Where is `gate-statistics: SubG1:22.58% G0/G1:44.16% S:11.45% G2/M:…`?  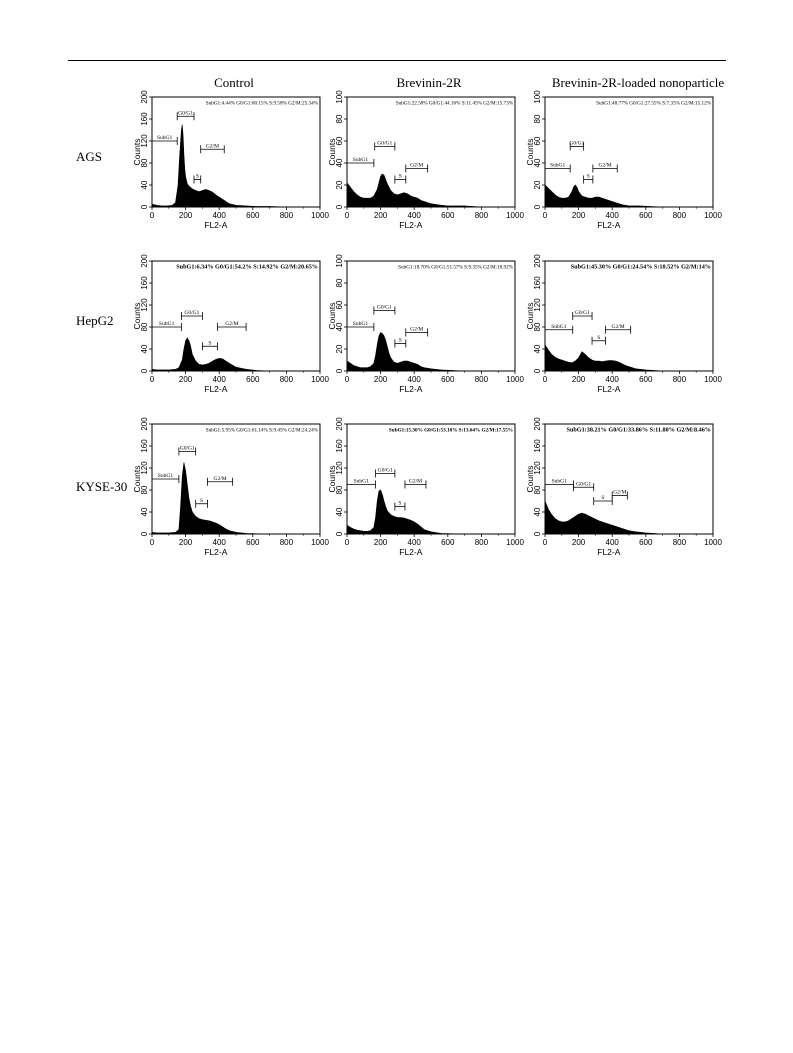 gate-statistics: SubG1:22.58% G0/G1:44.16% S:11.45% G2/M:… is located at coordinates (455, 104).